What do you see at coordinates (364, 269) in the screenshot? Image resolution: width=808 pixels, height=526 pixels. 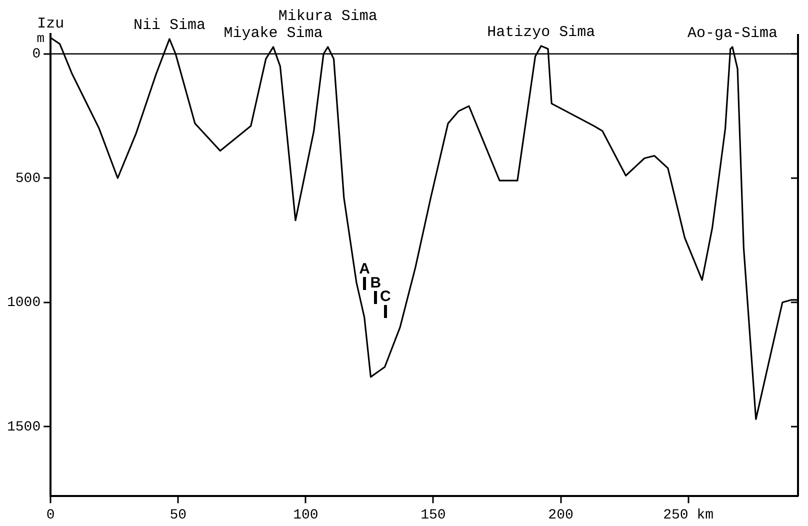 I see `annotation: A` at bounding box center [364, 269].